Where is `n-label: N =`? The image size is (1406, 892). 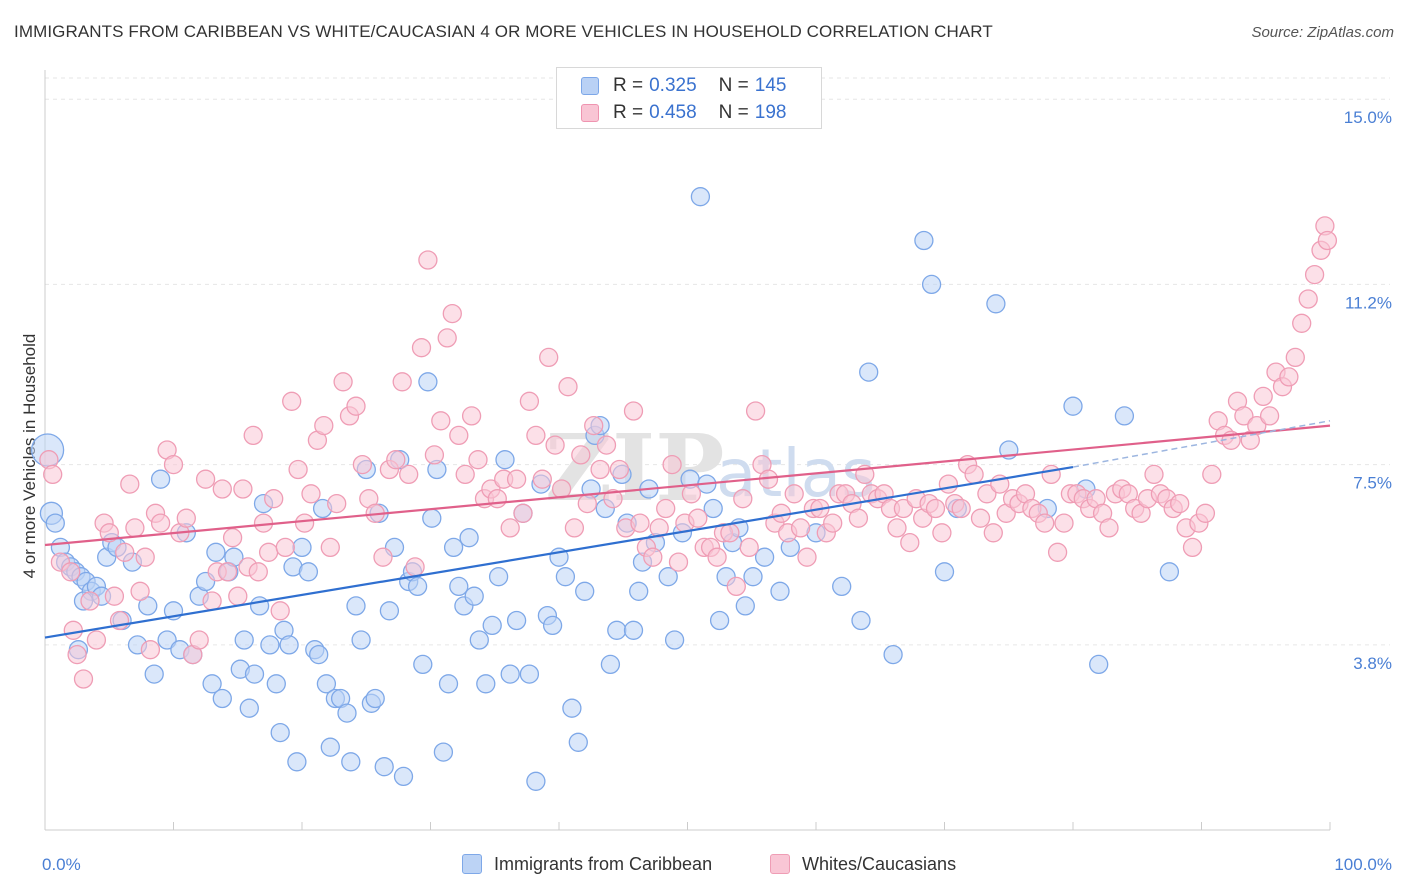
n-label: N = is located at coordinates (733, 112).